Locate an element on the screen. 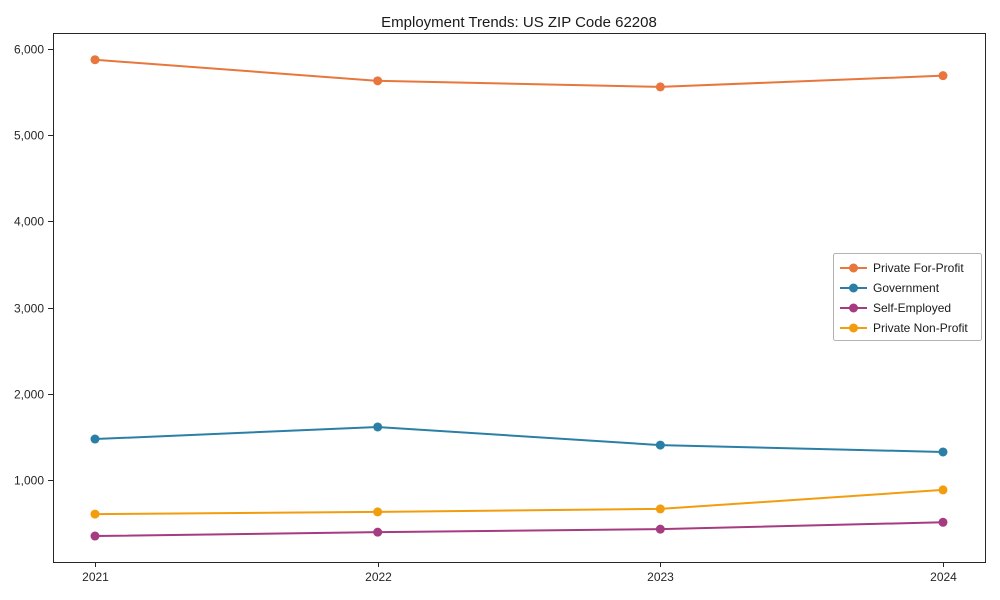 The height and width of the screenshot is (600, 1000). x-tick-label: 2021 is located at coordinates (95, 577).